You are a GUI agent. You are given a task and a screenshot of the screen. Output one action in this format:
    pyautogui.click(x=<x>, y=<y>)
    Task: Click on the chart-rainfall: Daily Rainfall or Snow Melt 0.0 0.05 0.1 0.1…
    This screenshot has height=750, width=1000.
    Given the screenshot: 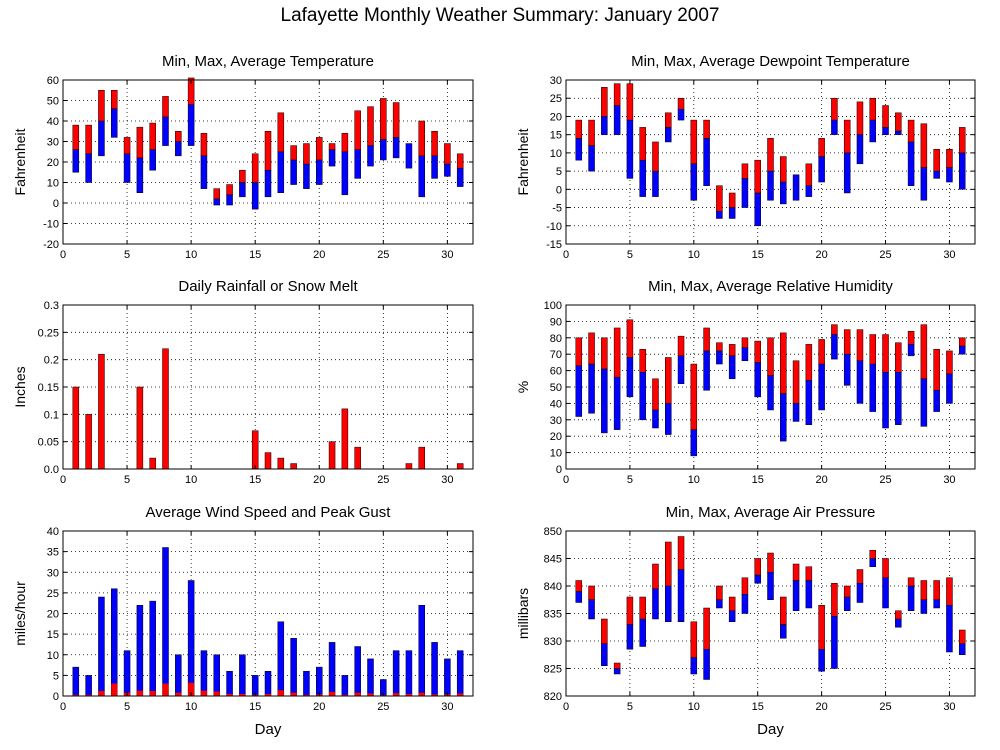 What is the action you would take?
    pyautogui.click(x=243, y=382)
    